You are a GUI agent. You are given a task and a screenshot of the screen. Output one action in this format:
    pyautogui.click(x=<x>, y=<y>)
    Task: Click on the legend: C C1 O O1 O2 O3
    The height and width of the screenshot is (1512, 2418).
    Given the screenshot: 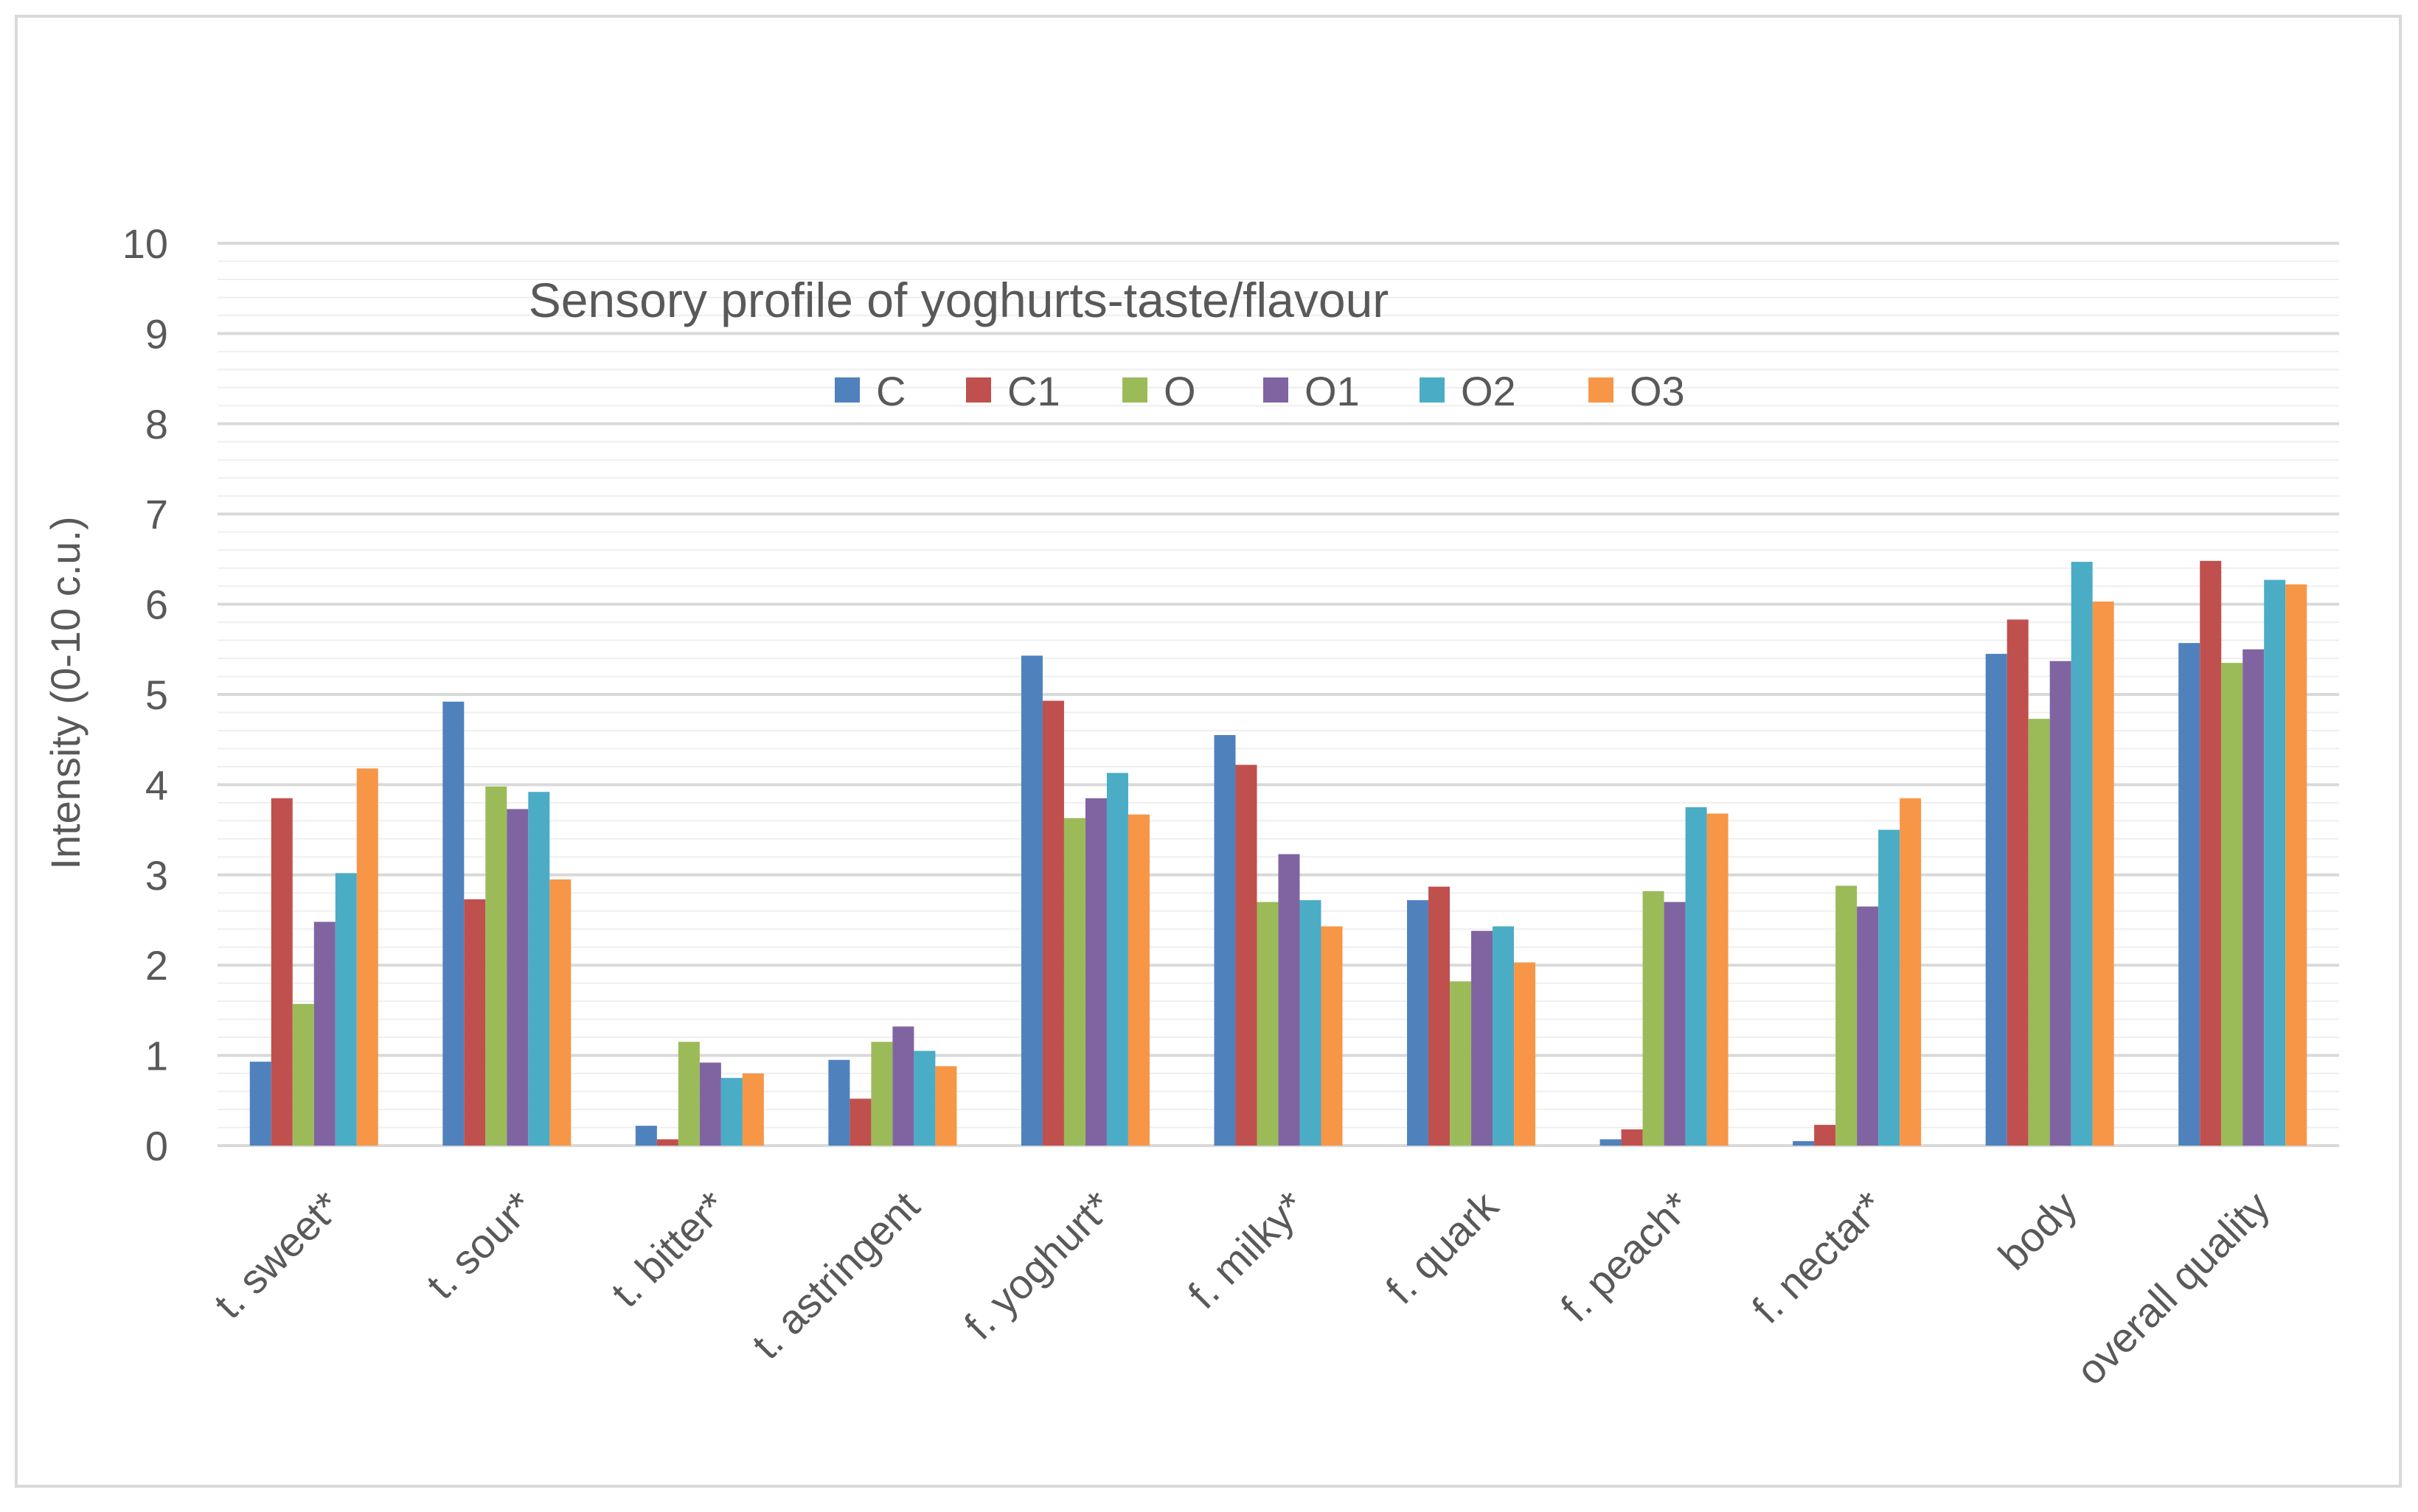 What is the action you would take?
    pyautogui.click(x=1260, y=391)
    